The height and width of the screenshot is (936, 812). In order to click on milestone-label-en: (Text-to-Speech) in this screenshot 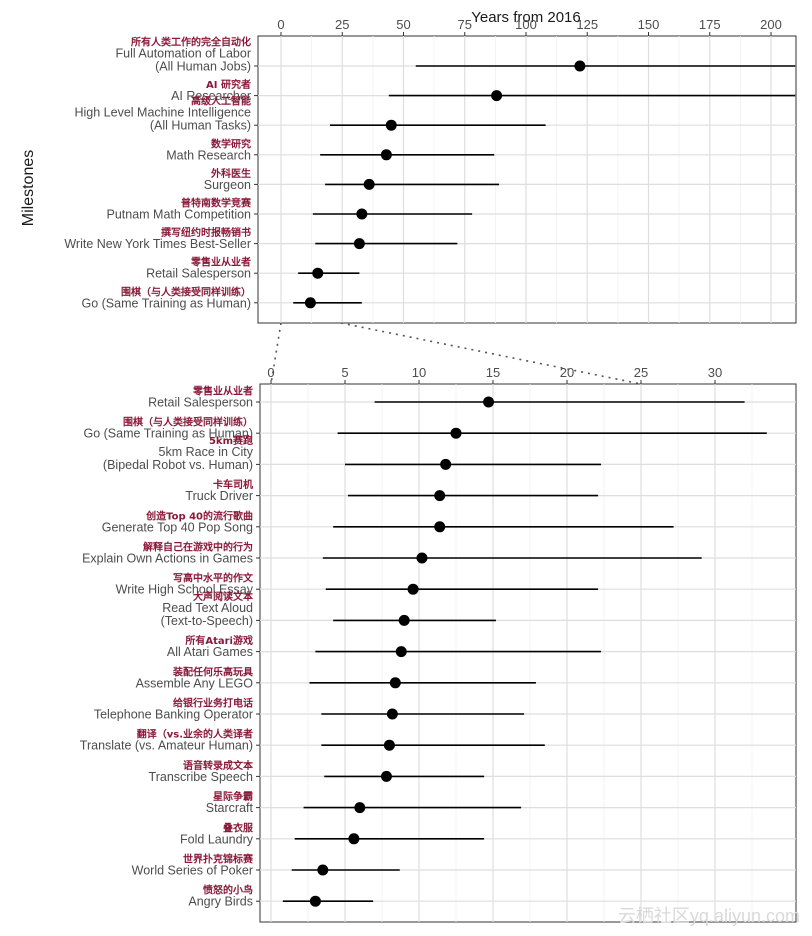, I will do `click(207, 621)`.